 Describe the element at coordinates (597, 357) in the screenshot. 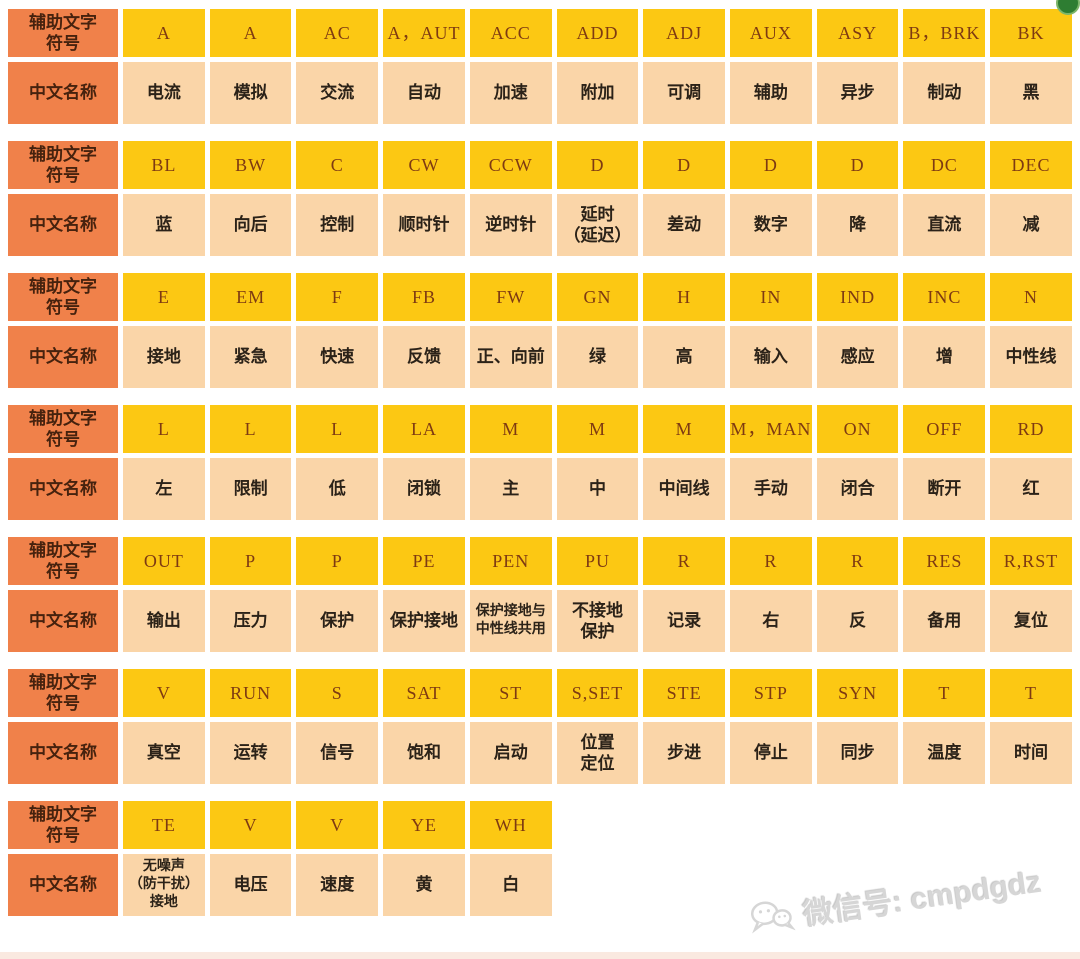

I see `name-cell: 绿` at that location.